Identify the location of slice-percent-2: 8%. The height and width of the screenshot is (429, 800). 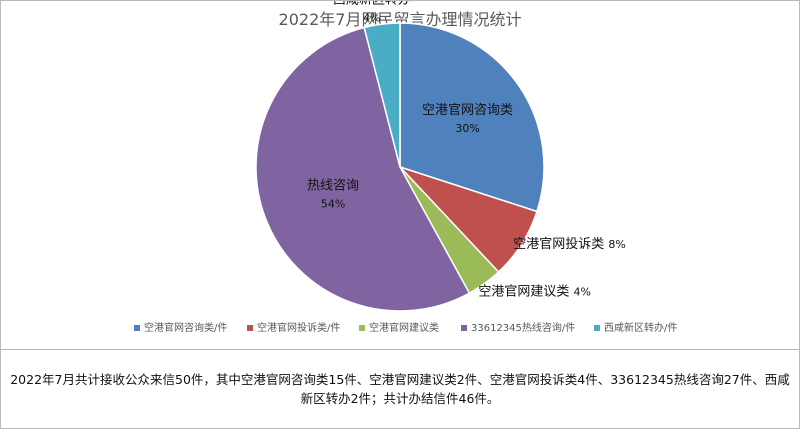
(616, 244).